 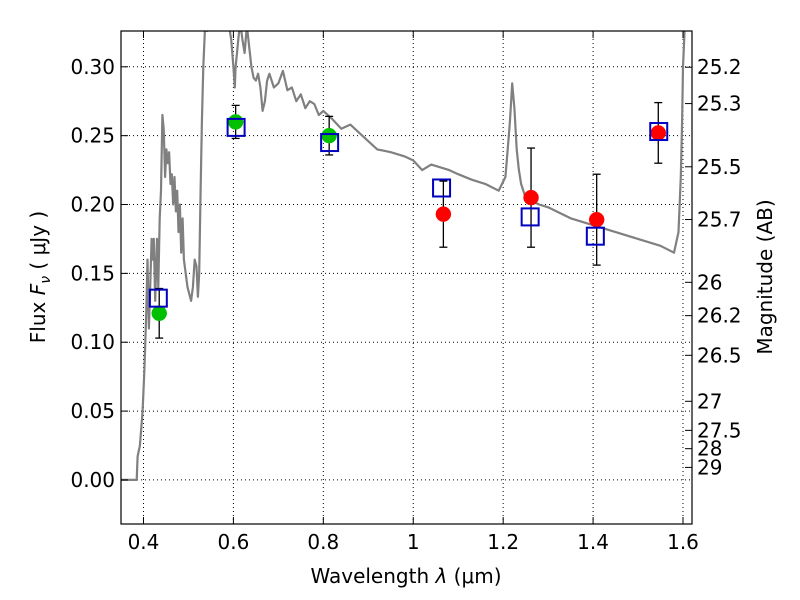 What do you see at coordinates (683, 542) in the screenshot?
I see `x-tick-label: 1.6` at bounding box center [683, 542].